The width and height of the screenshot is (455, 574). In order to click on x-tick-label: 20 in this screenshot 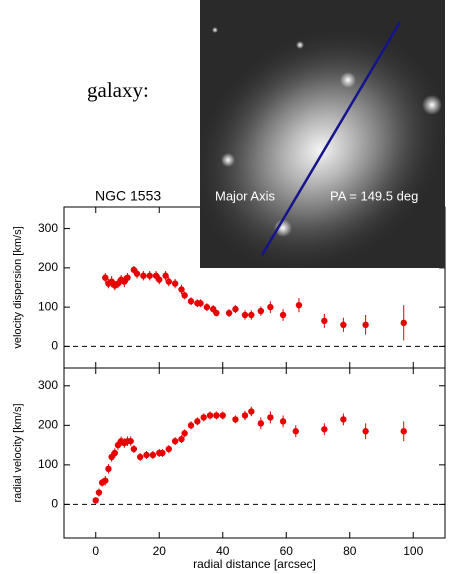, I will do `click(160, 551)`.